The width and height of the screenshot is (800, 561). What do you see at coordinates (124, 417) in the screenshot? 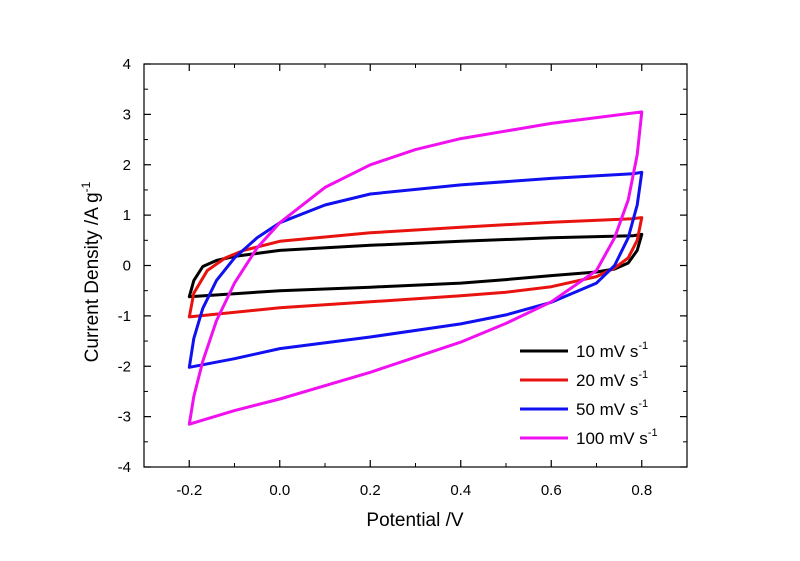
I see `y-tick-label: -3` at bounding box center [124, 417].